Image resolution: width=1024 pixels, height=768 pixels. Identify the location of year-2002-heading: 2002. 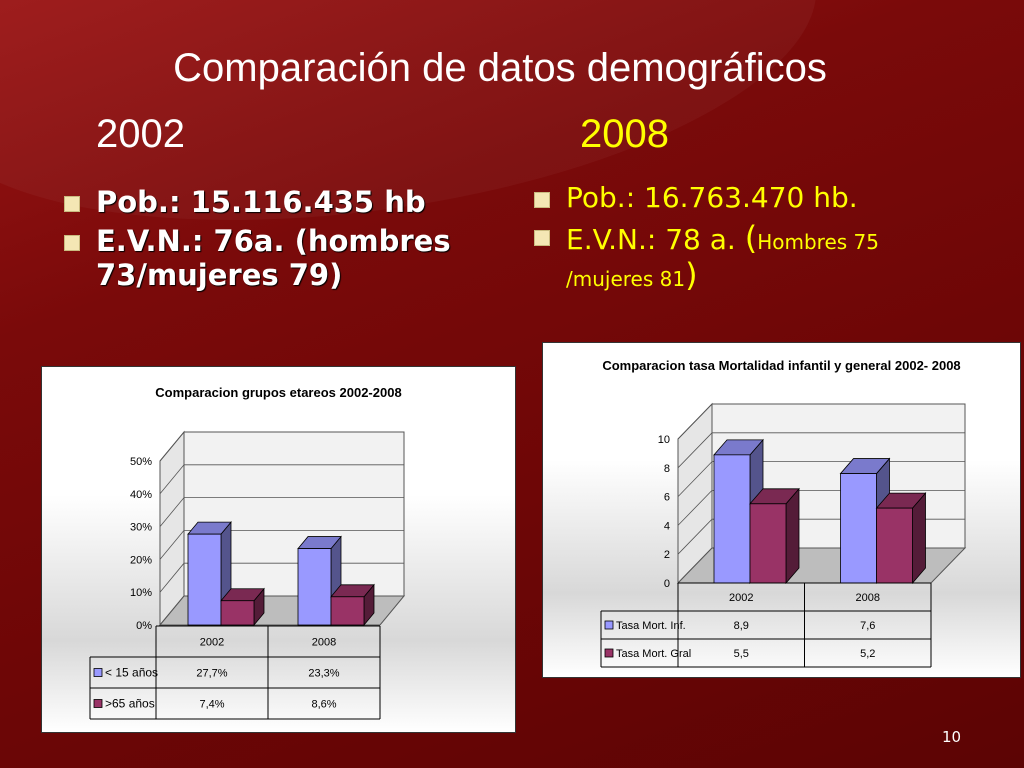
(140, 134).